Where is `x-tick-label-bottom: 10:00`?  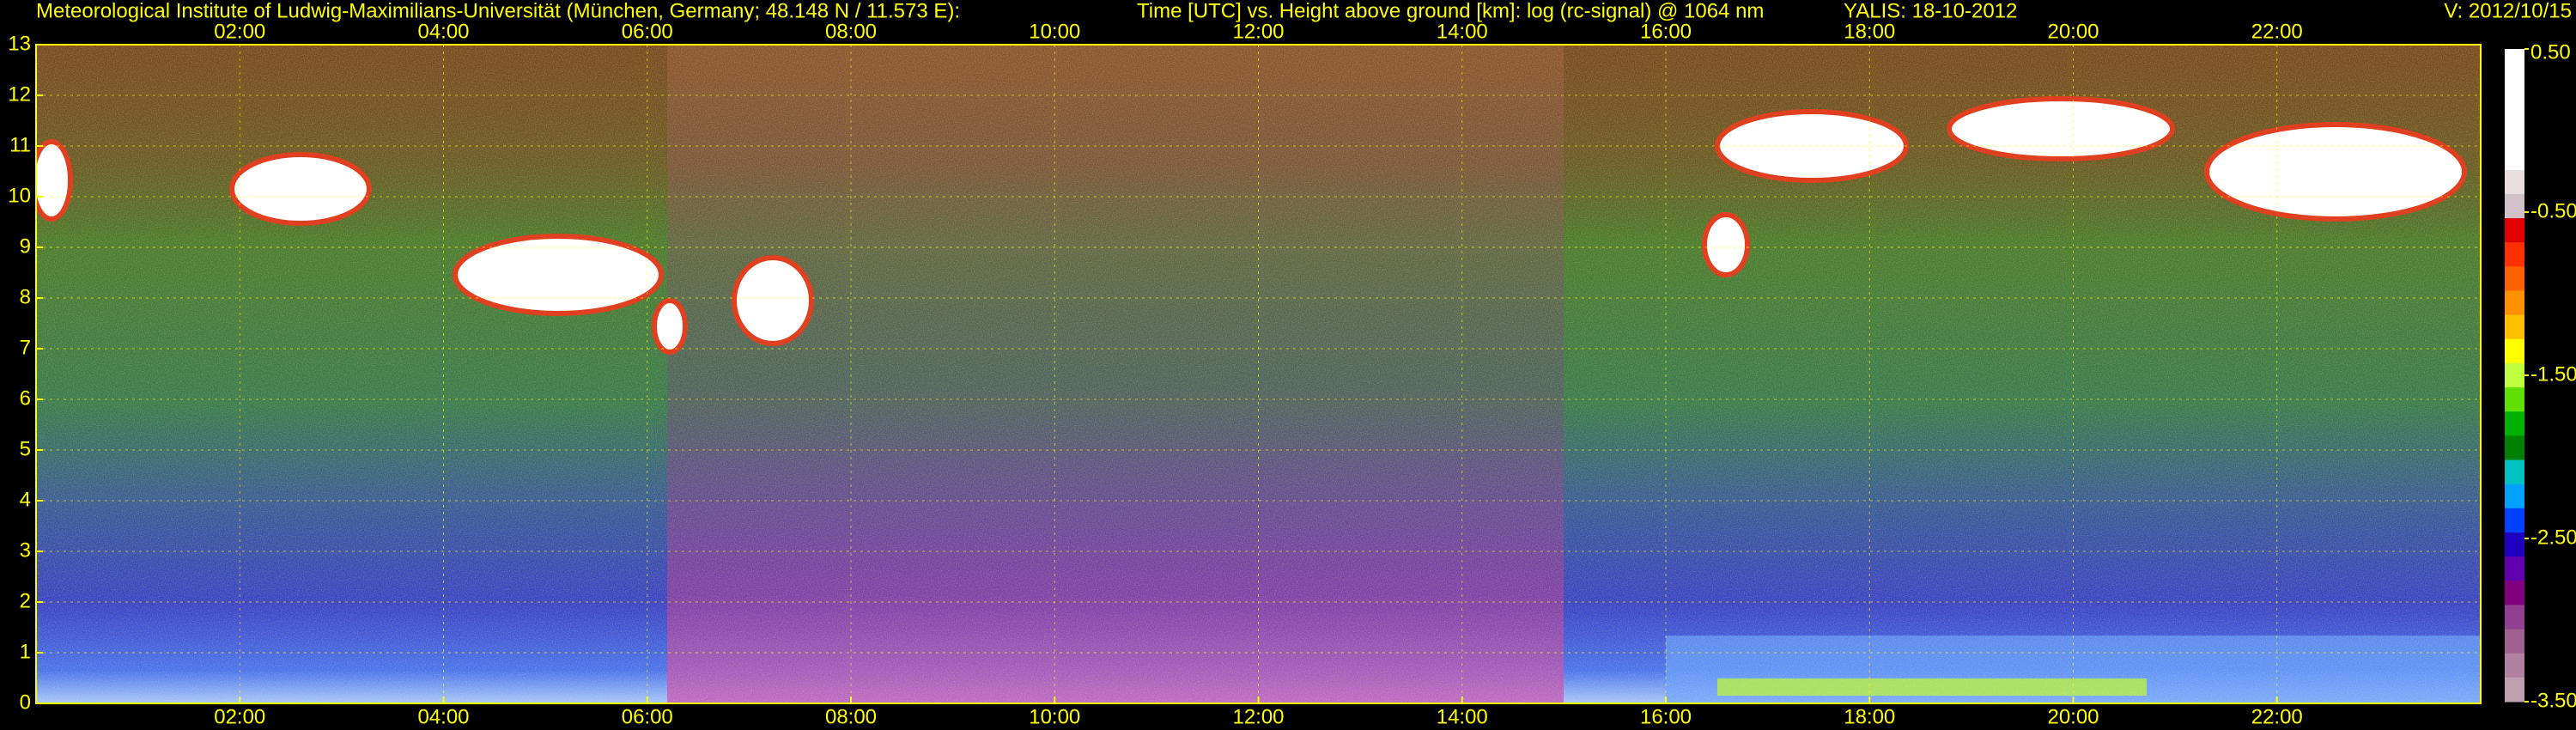
x-tick-label-bottom: 10:00 is located at coordinates (1054, 716).